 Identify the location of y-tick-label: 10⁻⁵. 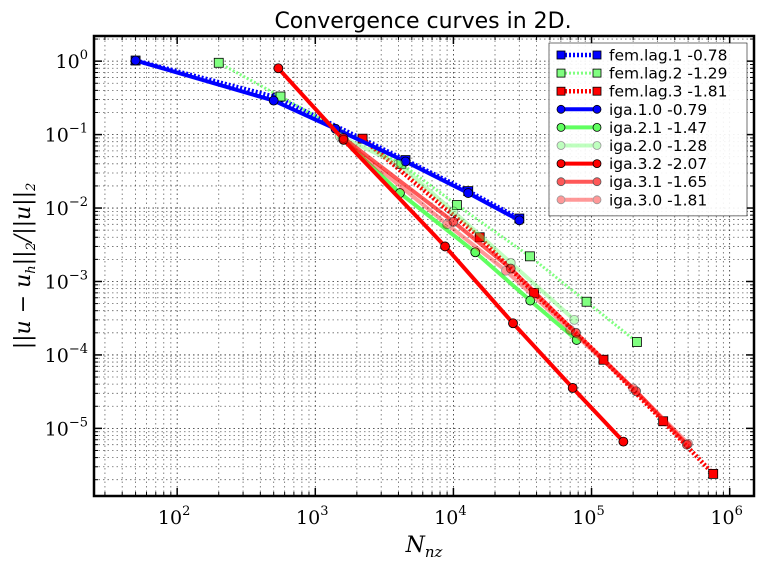
(66, 427).